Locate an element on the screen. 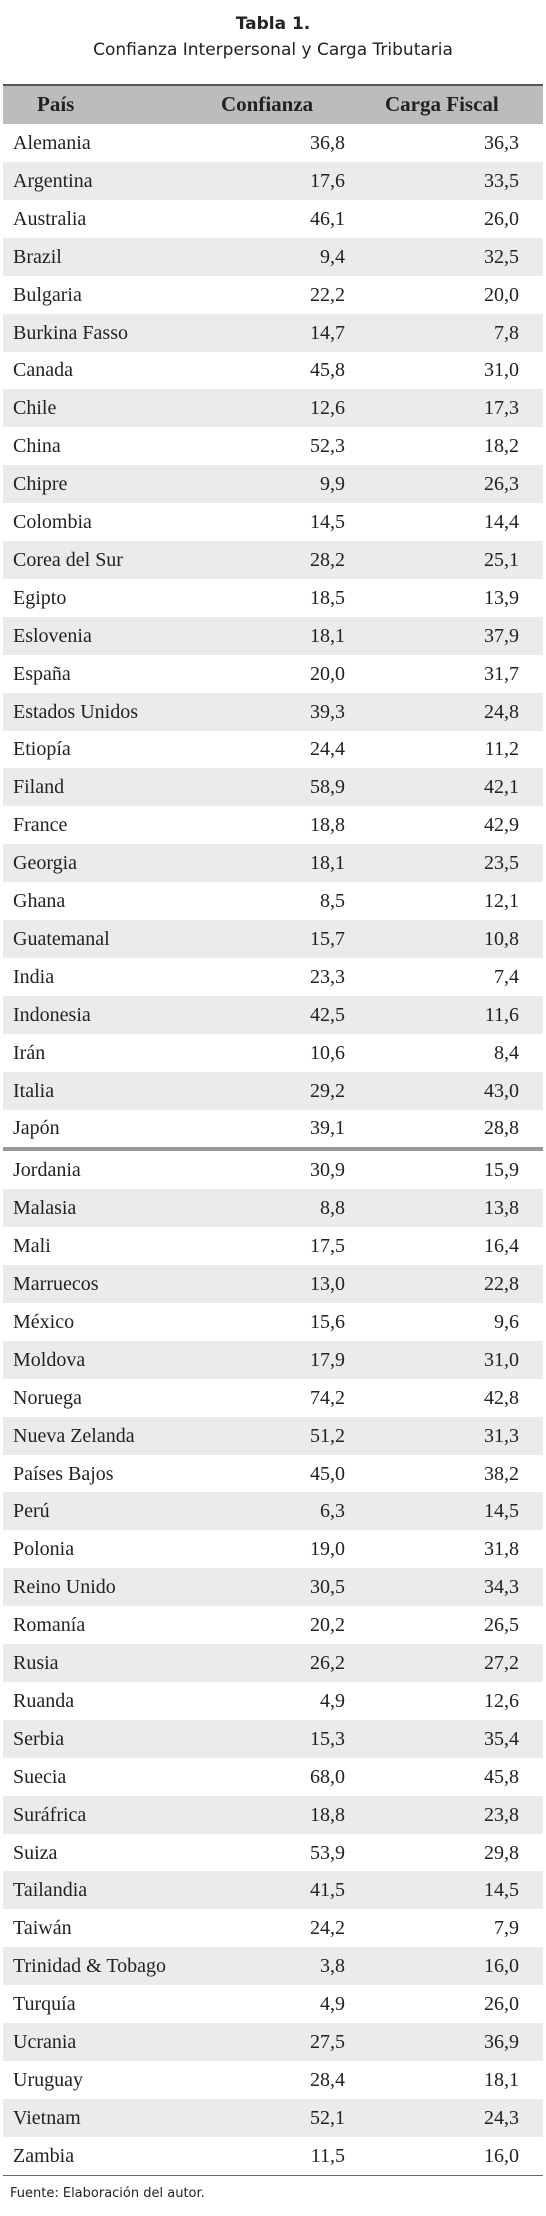  table-row: Marruecos 13,0 22,8 is located at coordinates (273, 1284).